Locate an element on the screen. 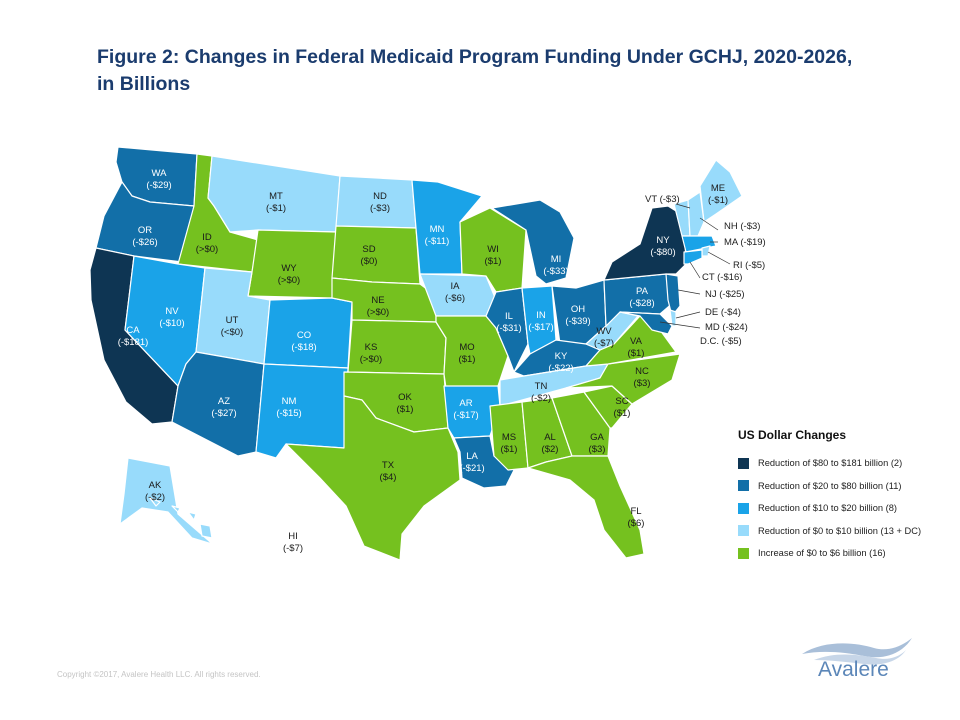  legend-label: Reduction of $0 to $10 billion (13 + DC) is located at coordinates (840, 530).